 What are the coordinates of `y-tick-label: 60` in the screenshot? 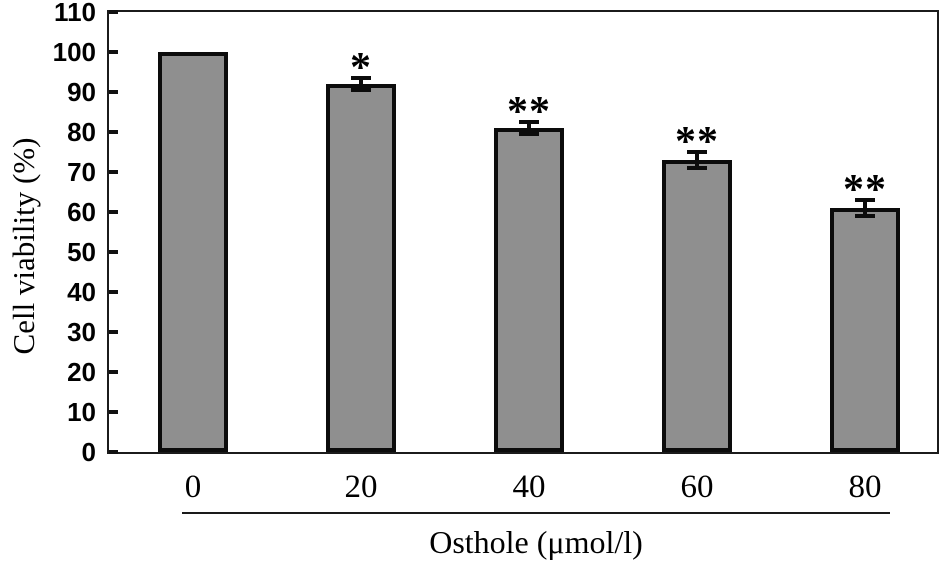 It's located at (81, 212).